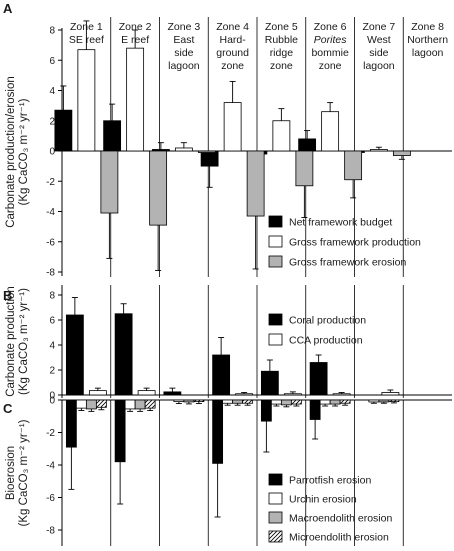 Image resolution: width=454 pixels, height=551 pixels. I want to click on zone-header-line: West, so click(379, 40).